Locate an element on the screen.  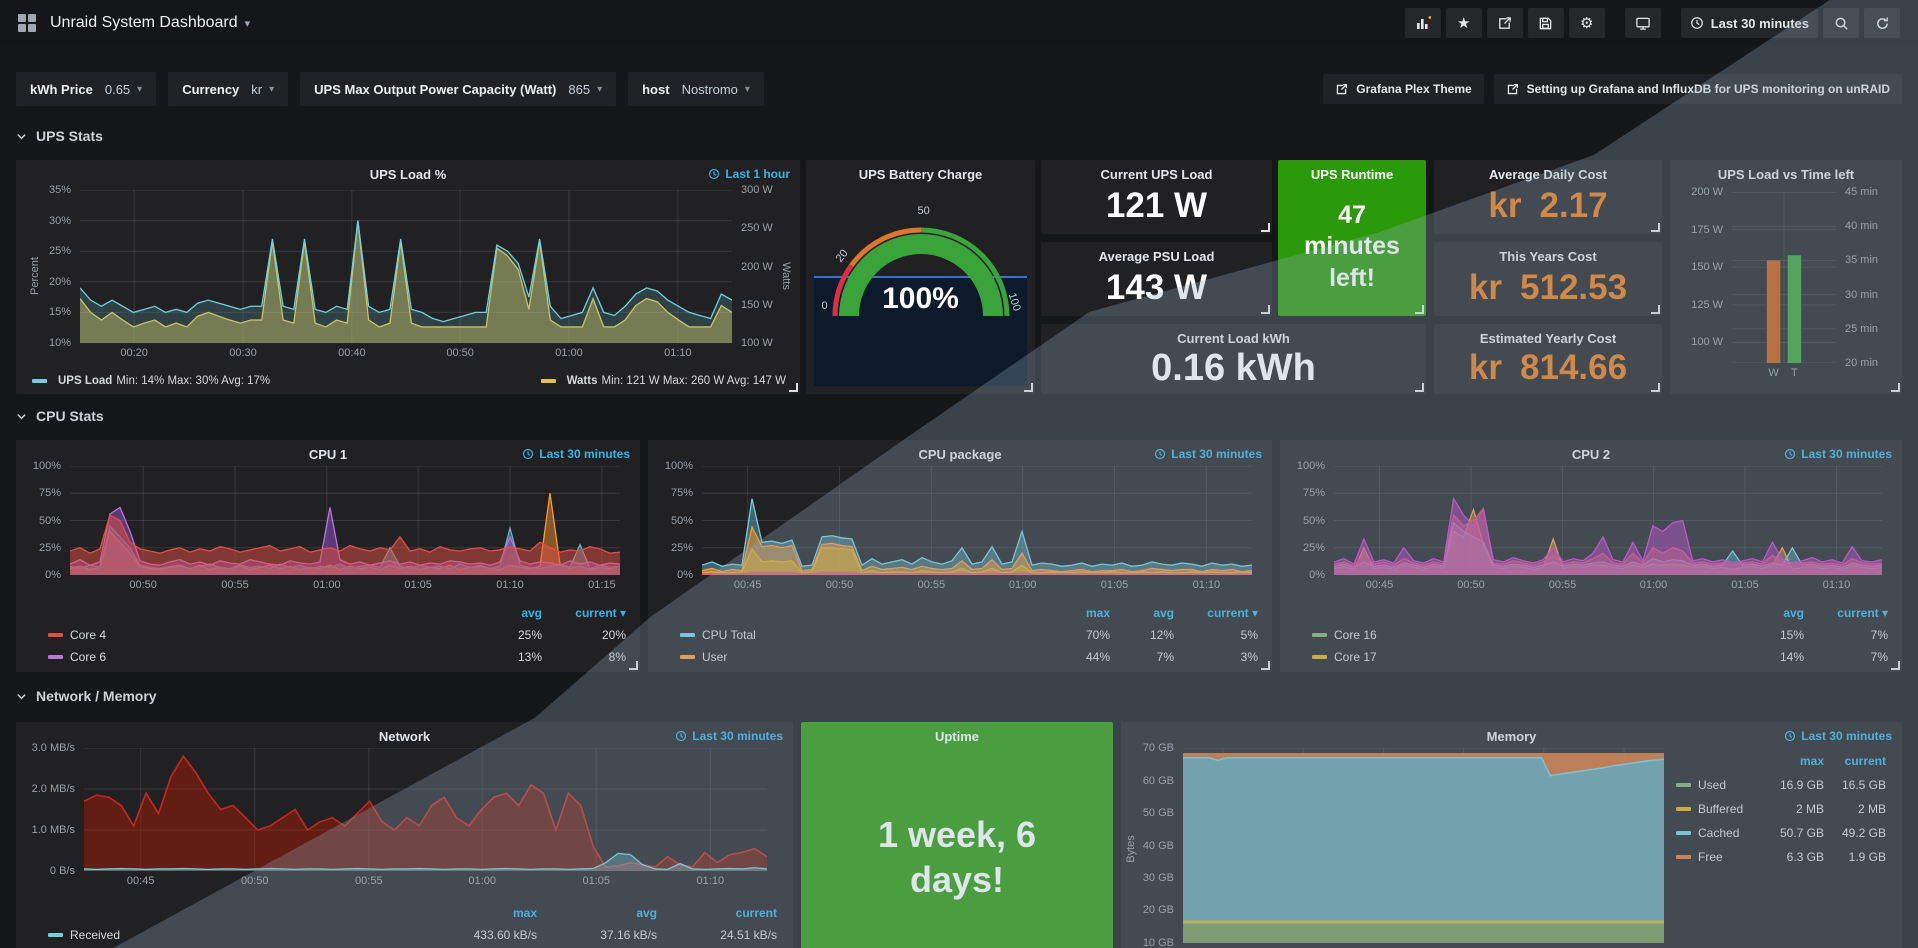
section-ups-stats: UPS Stats is located at coordinates (59, 136).